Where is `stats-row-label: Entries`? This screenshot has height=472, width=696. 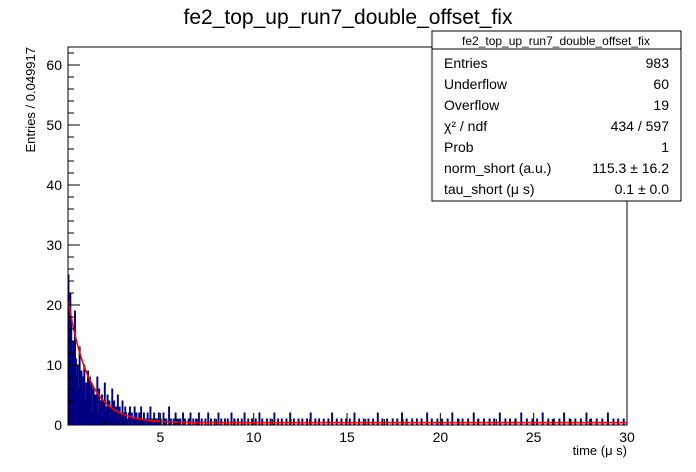 stats-row-label: Entries is located at coordinates (466, 63).